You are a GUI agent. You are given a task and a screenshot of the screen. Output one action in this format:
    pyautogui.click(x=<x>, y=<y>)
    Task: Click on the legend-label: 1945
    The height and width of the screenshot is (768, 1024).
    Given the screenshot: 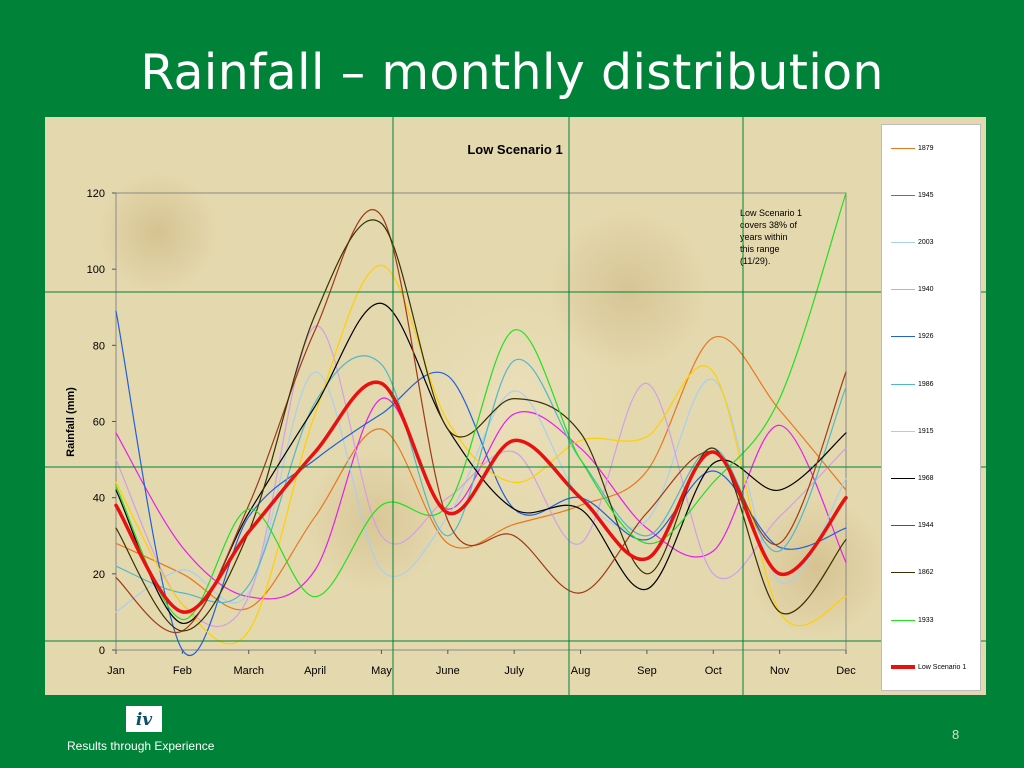 What is the action you would take?
    pyautogui.click(x=926, y=195)
    